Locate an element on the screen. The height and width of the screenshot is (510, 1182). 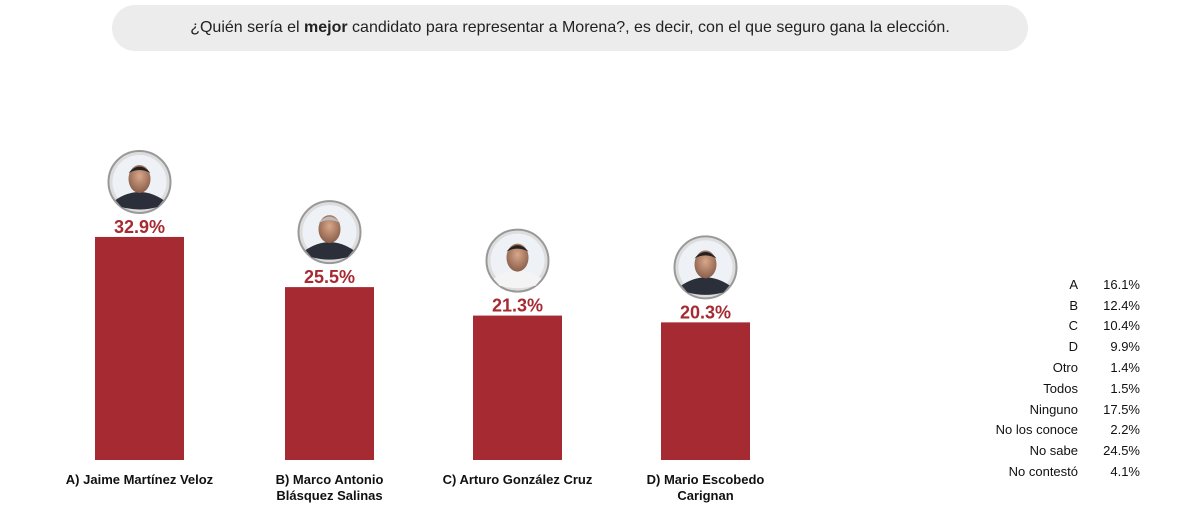
category-label: B) Marco Antonio Blásquez Salinas is located at coordinates (329, 487).